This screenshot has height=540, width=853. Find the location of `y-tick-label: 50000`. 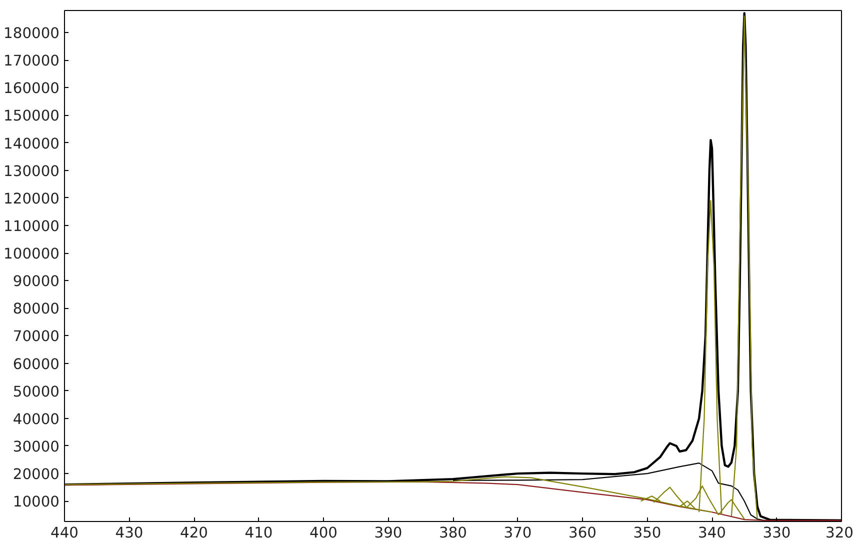

y-tick-label: 50000 is located at coordinates (36, 391).